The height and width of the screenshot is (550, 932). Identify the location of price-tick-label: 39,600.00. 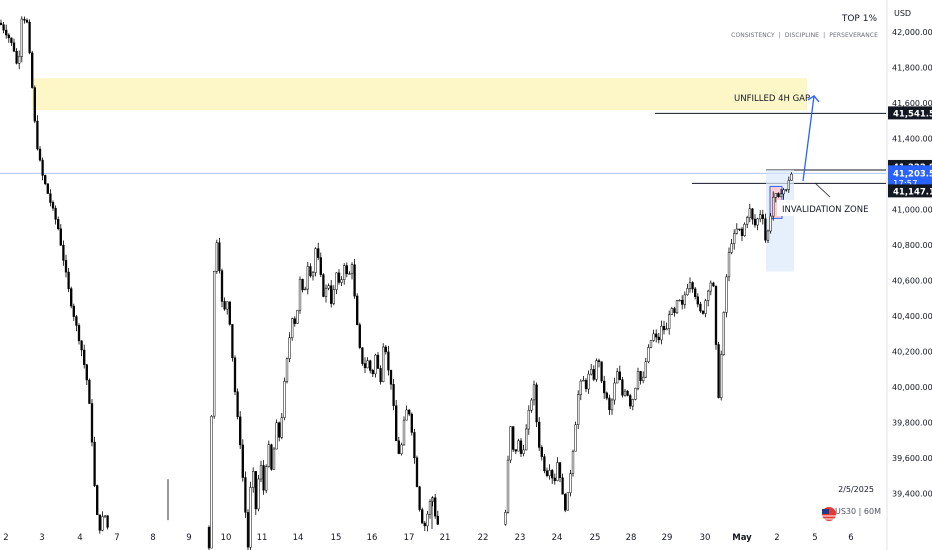
(912, 458).